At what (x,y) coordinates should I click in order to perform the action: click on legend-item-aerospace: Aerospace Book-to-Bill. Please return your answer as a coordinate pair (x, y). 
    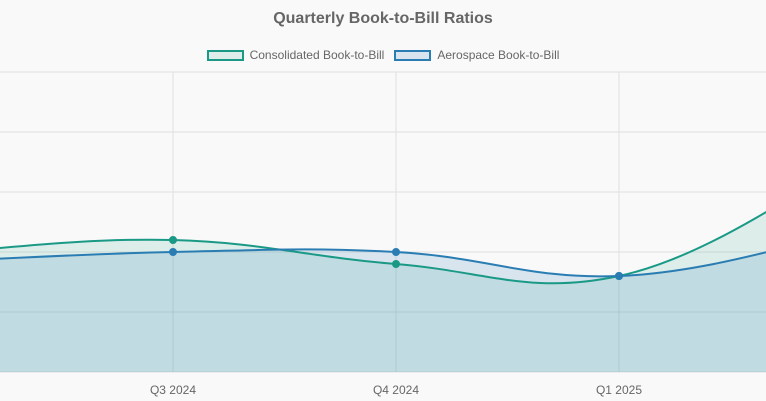
    Looking at the image, I should click on (476, 55).